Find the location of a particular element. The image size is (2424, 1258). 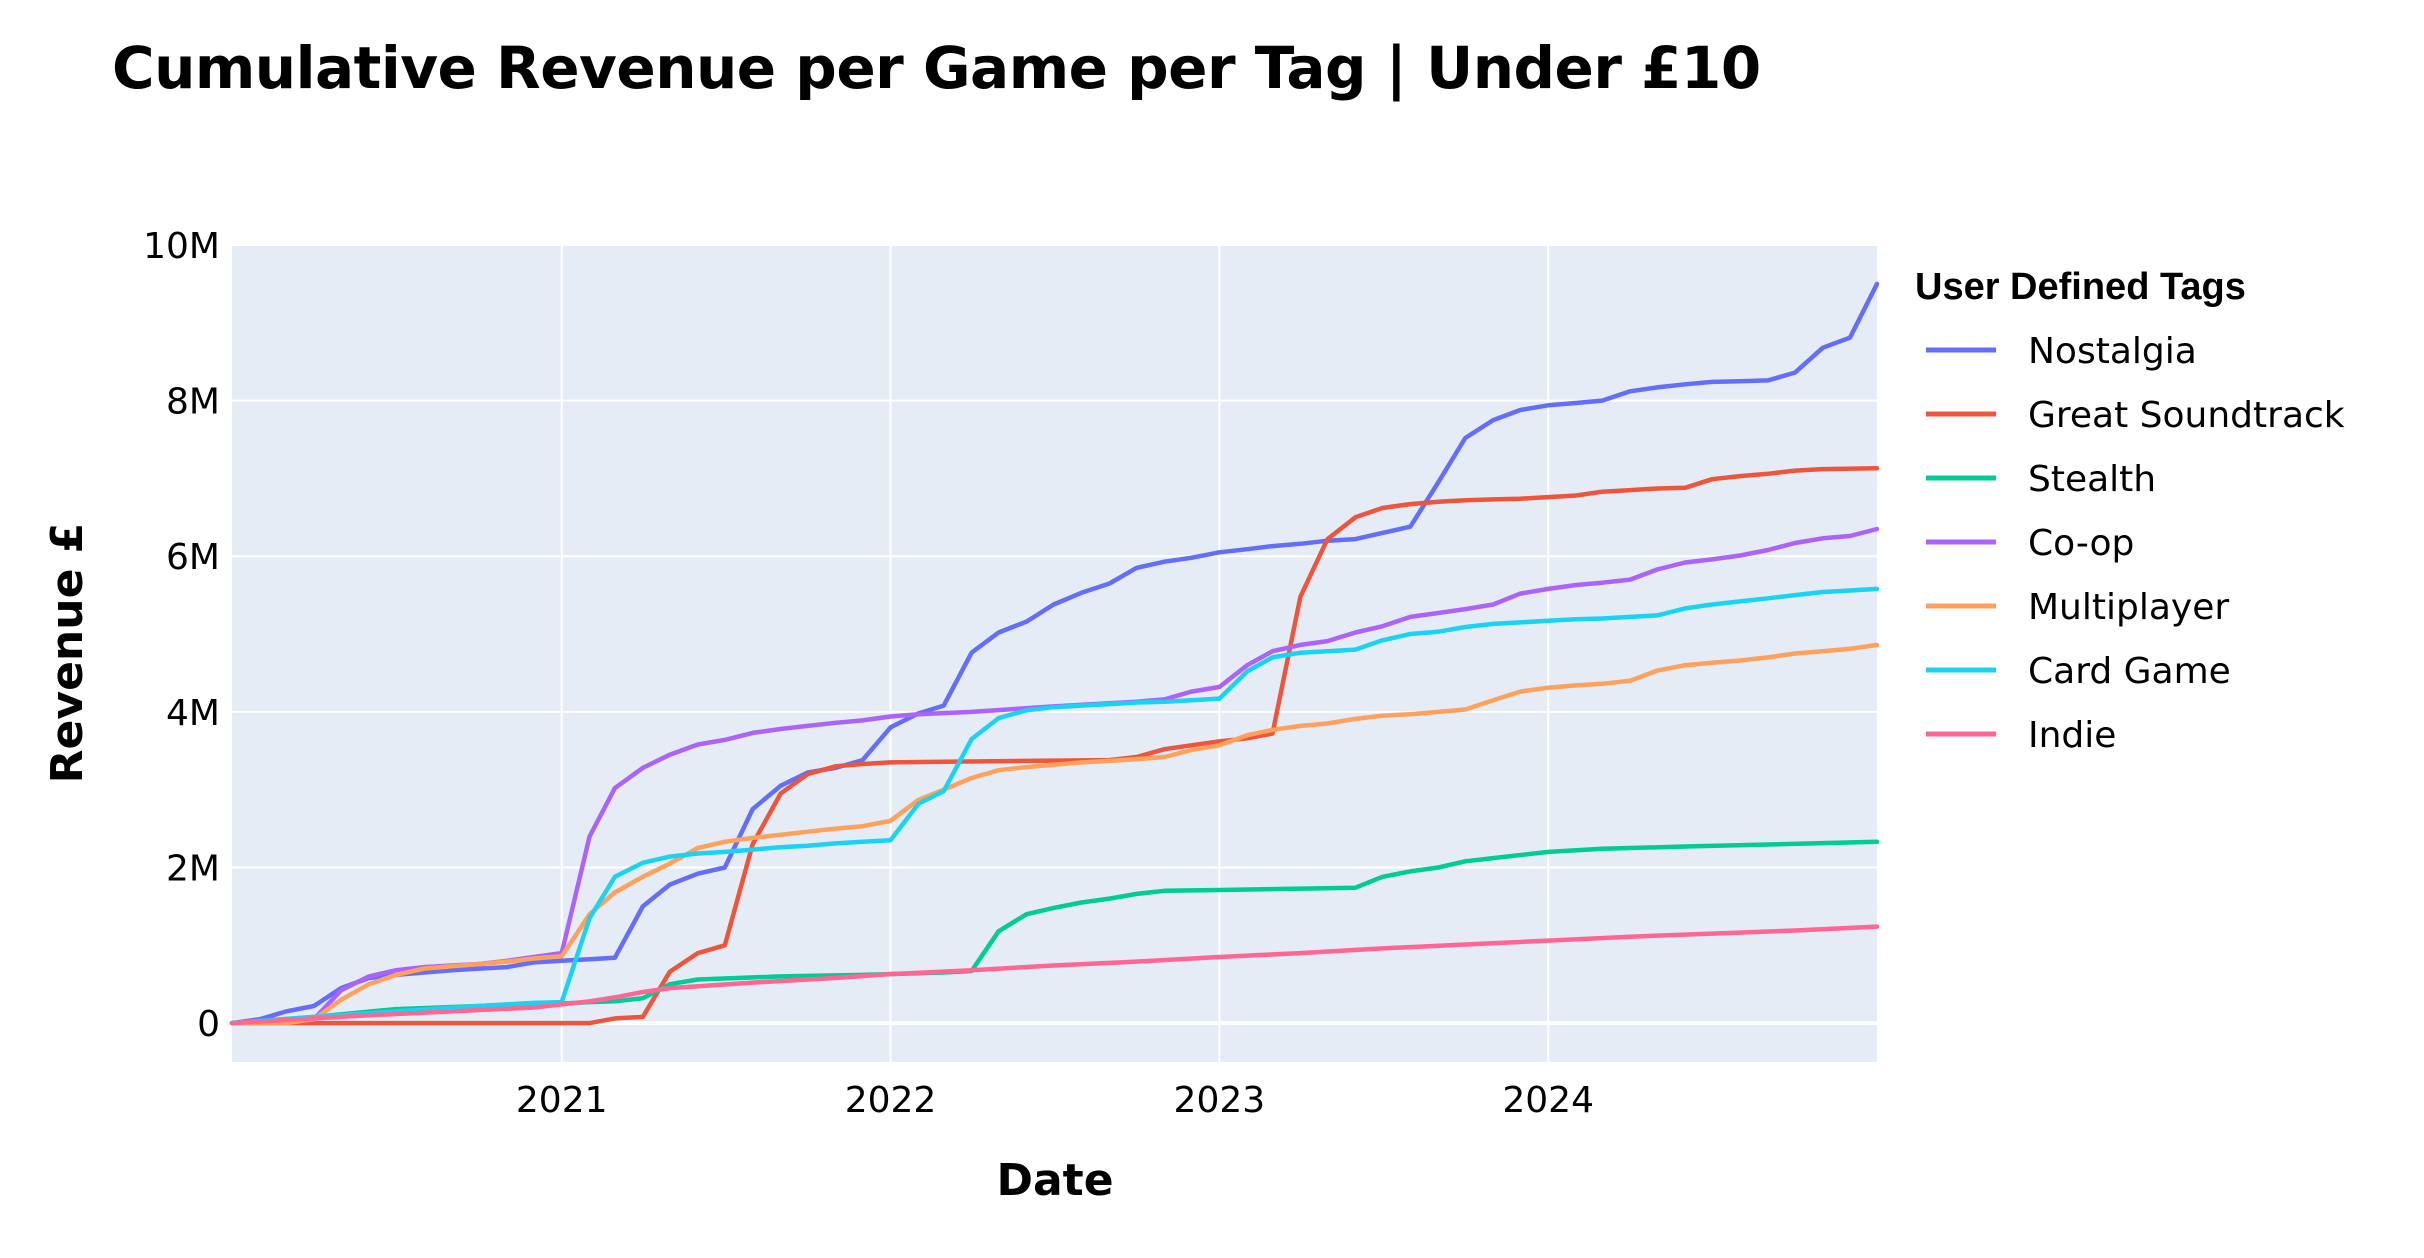

legend-label: Great Soundtrack is located at coordinates (2186, 415).